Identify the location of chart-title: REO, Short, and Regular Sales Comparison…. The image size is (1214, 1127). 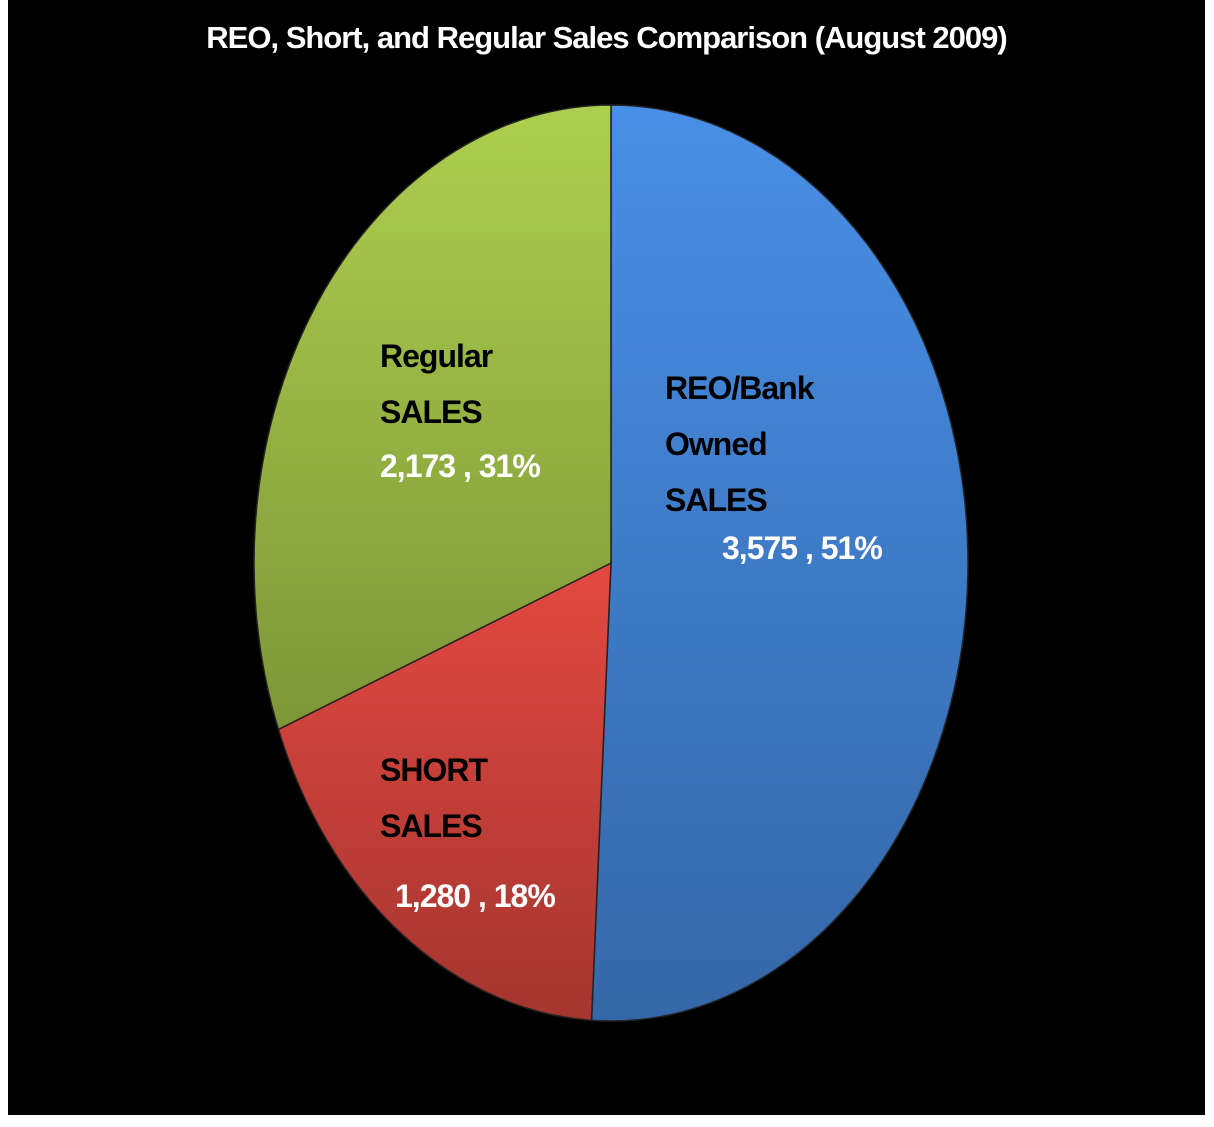
(606, 37).